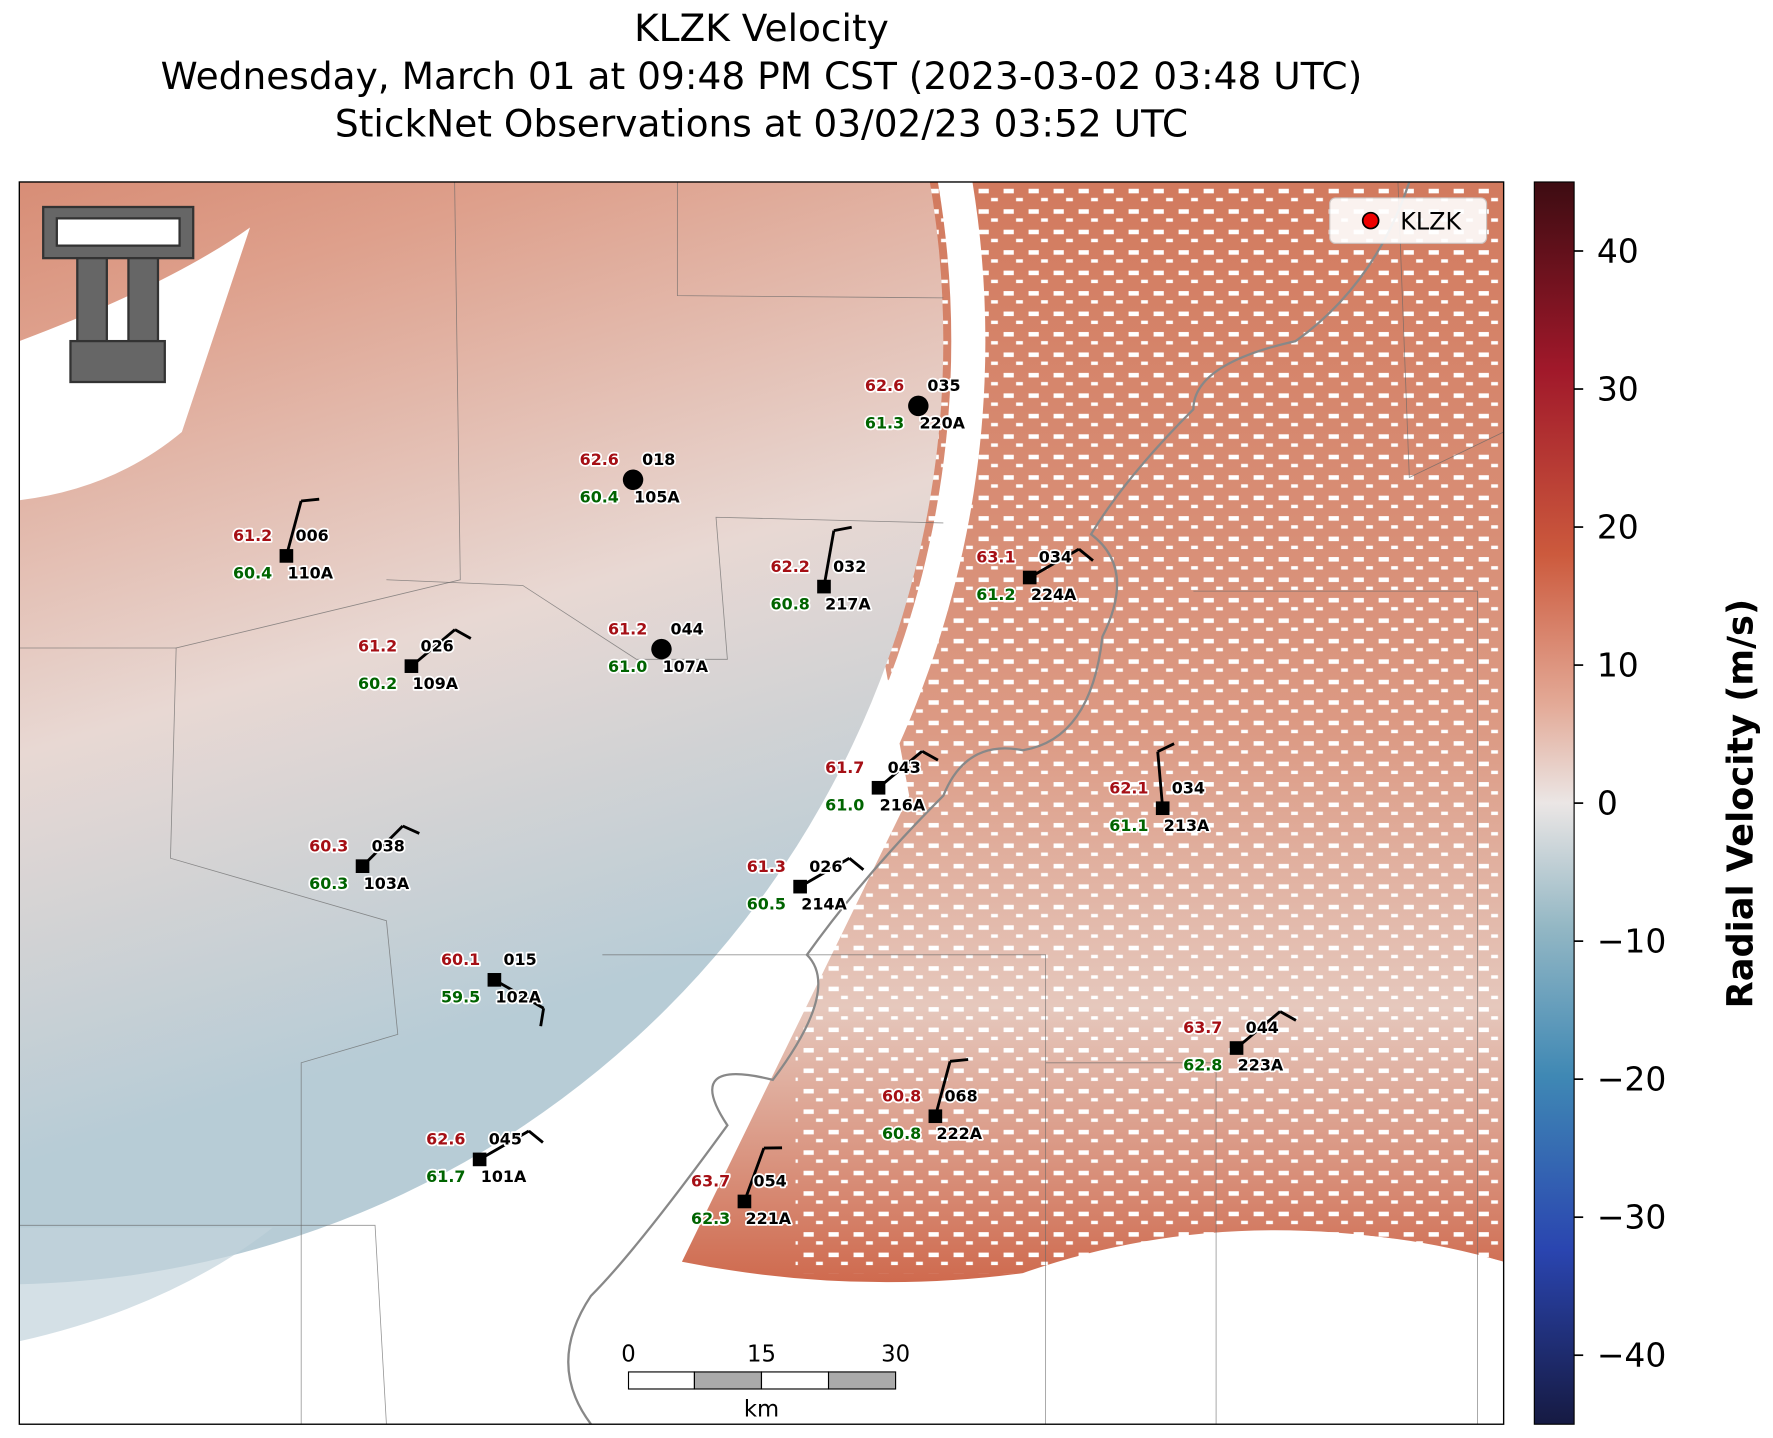 Image resolution: width=1773 pixels, height=1438 pixels. I want to click on colorbar-tick-label: 0, so click(1607, 802).